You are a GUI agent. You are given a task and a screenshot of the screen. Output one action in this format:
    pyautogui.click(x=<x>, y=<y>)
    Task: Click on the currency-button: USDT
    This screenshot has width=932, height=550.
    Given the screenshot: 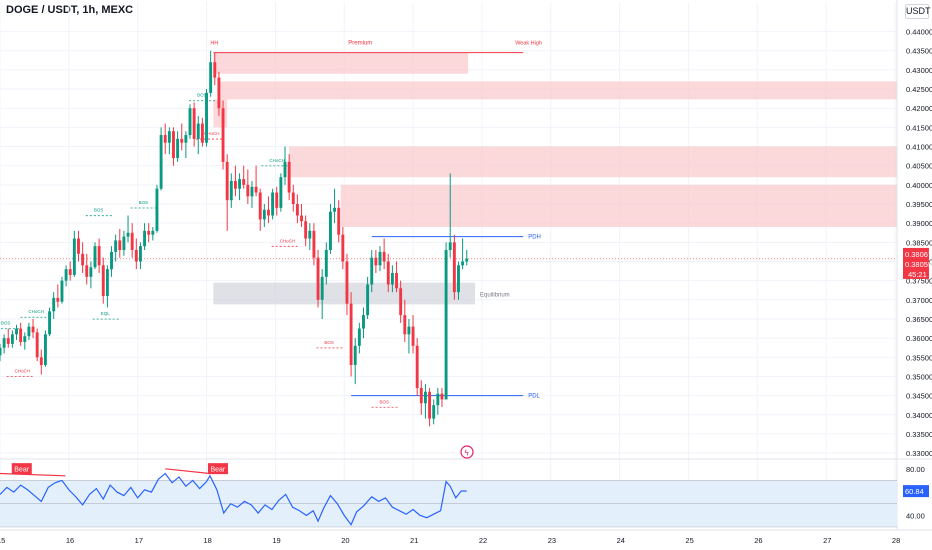 What is the action you would take?
    pyautogui.click(x=918, y=11)
    